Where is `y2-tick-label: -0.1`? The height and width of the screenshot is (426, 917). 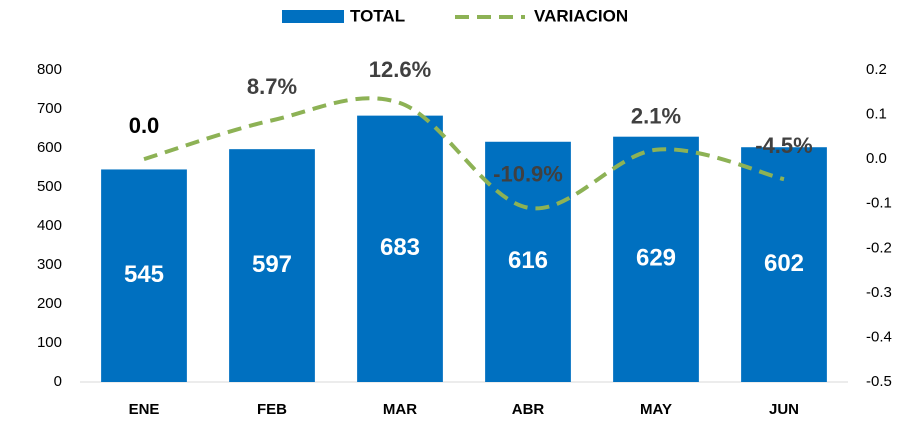
y2-tick-label: -0.1 is located at coordinates (879, 203).